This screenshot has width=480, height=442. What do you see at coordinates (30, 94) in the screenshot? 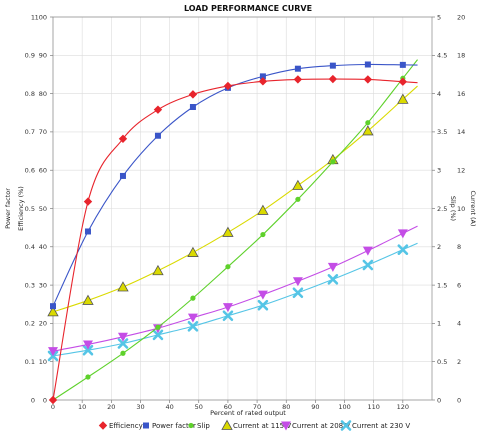
I see `power-factor-tick-label: 0.8` at bounding box center [30, 94].